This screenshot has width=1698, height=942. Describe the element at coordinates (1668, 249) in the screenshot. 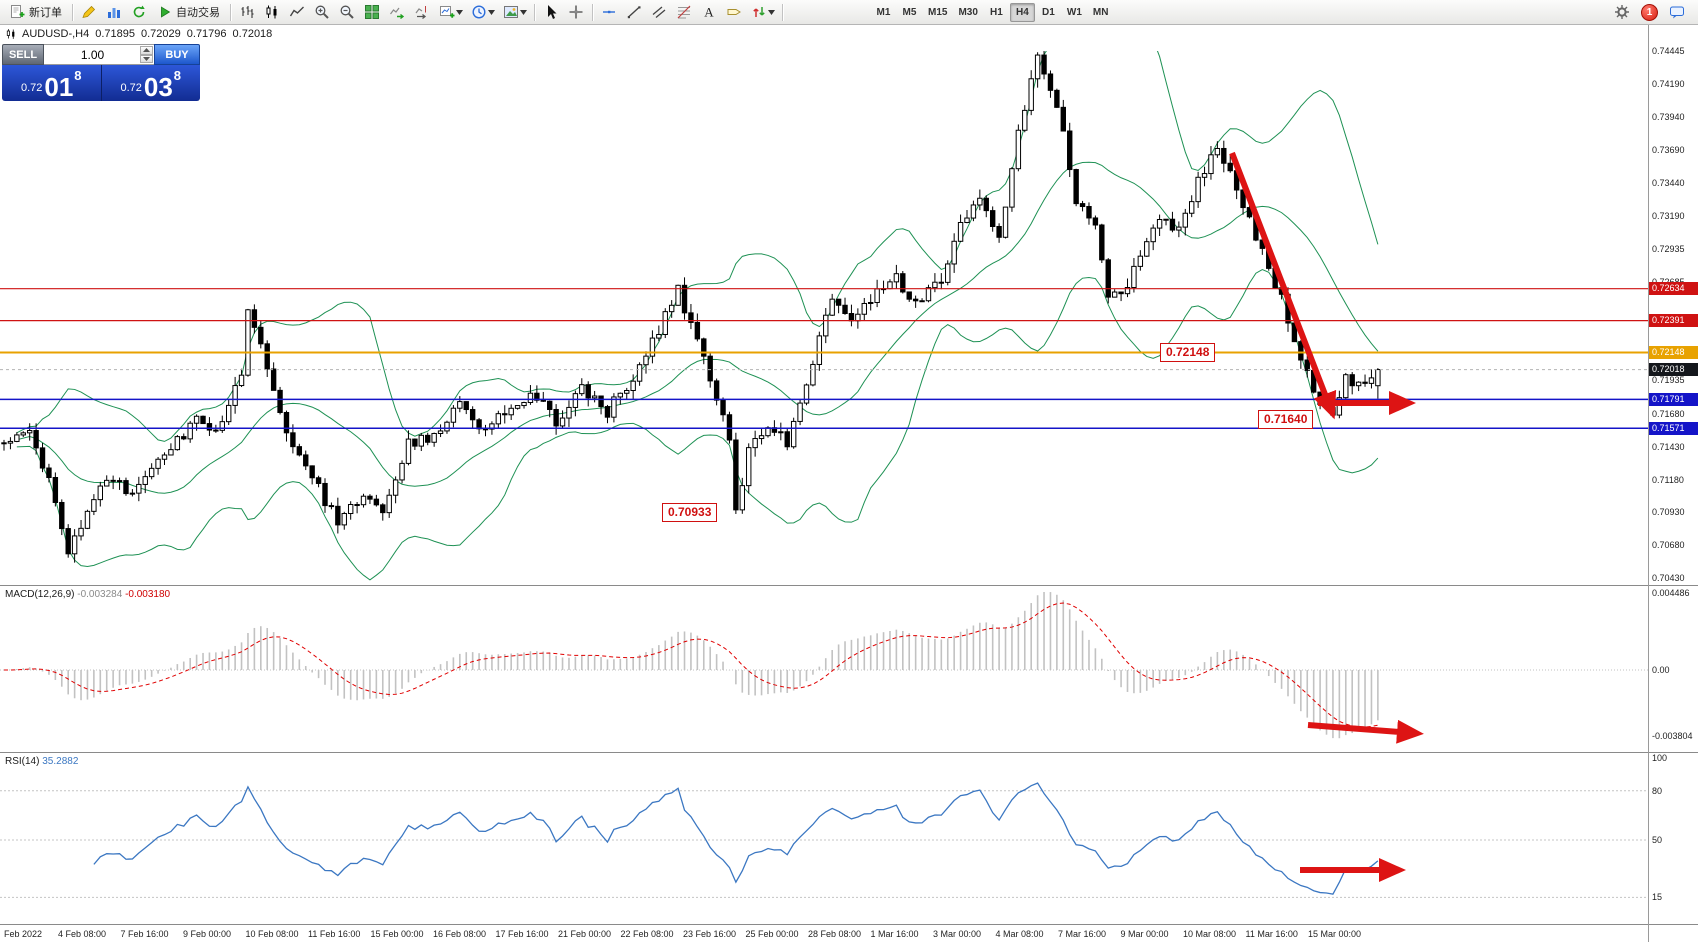

I see `price-axis-tick: 0.72935` at that location.